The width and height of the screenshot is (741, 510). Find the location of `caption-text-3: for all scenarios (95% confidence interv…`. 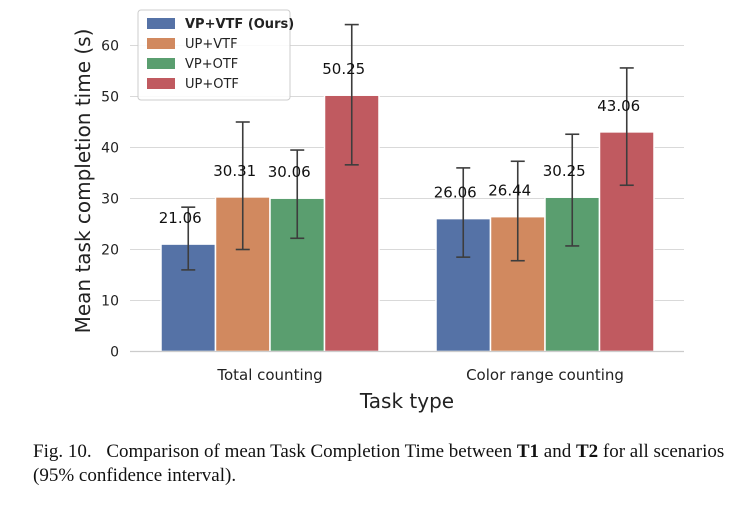

caption-text-3: for all scenarios (95% confidence interv… is located at coordinates (379, 463).